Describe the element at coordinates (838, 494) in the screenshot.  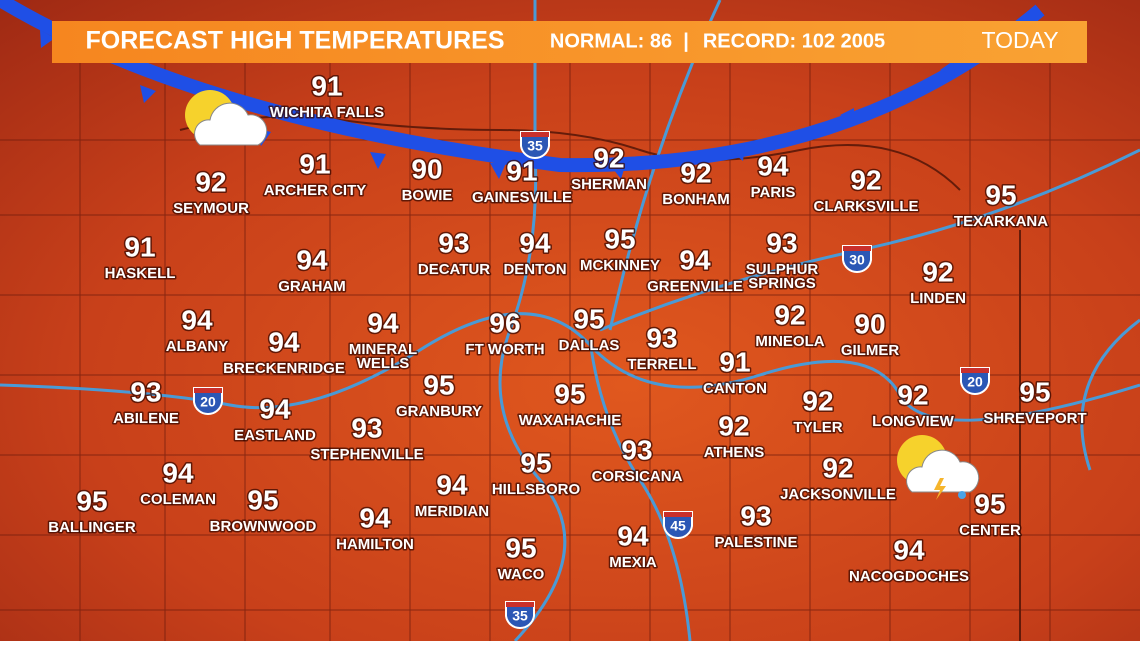
I see `city-name: JACKSONVILLE` at that location.